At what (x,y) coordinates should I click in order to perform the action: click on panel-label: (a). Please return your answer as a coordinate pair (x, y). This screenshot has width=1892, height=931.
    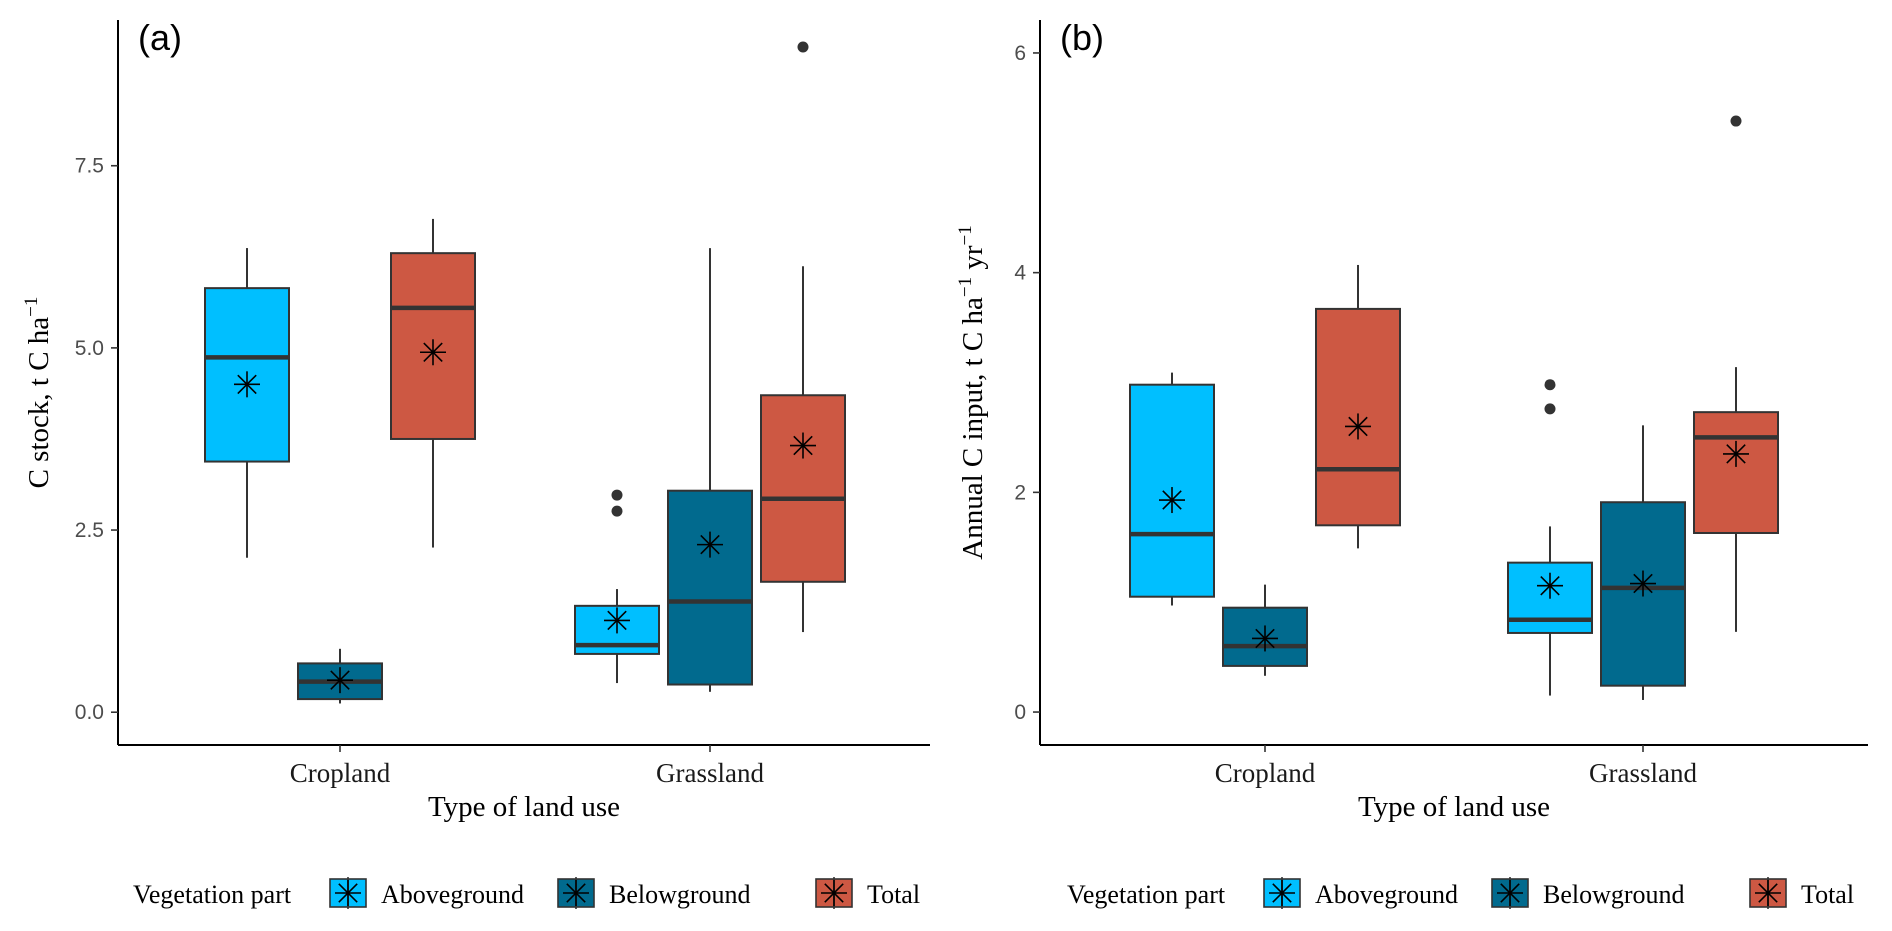
    Looking at the image, I should click on (160, 37).